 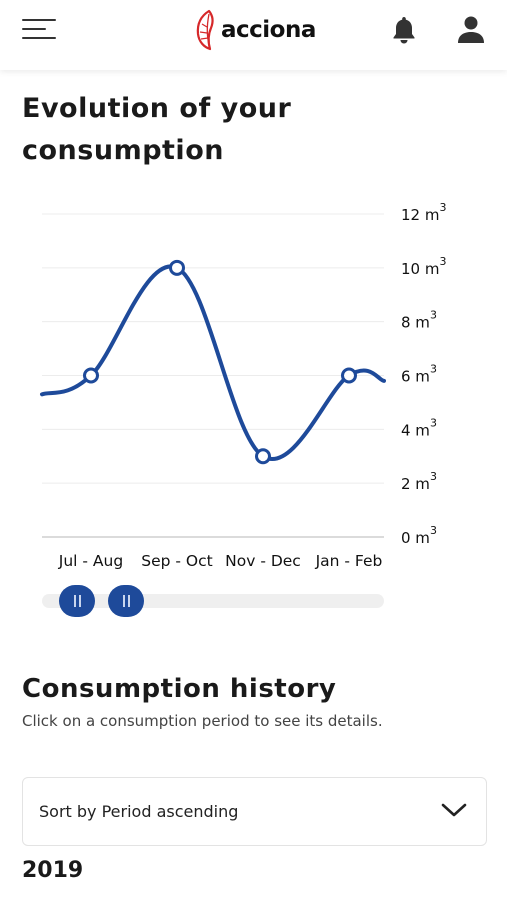 What do you see at coordinates (90, 561) in the screenshot?
I see `x-tick-label: Jul - Aug` at bounding box center [90, 561].